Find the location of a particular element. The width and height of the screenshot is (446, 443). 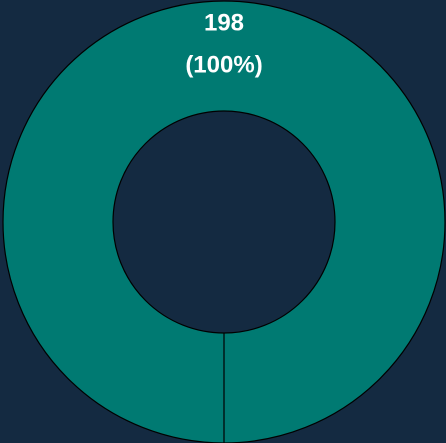

percentage-label: (100%) is located at coordinates (223, 64).